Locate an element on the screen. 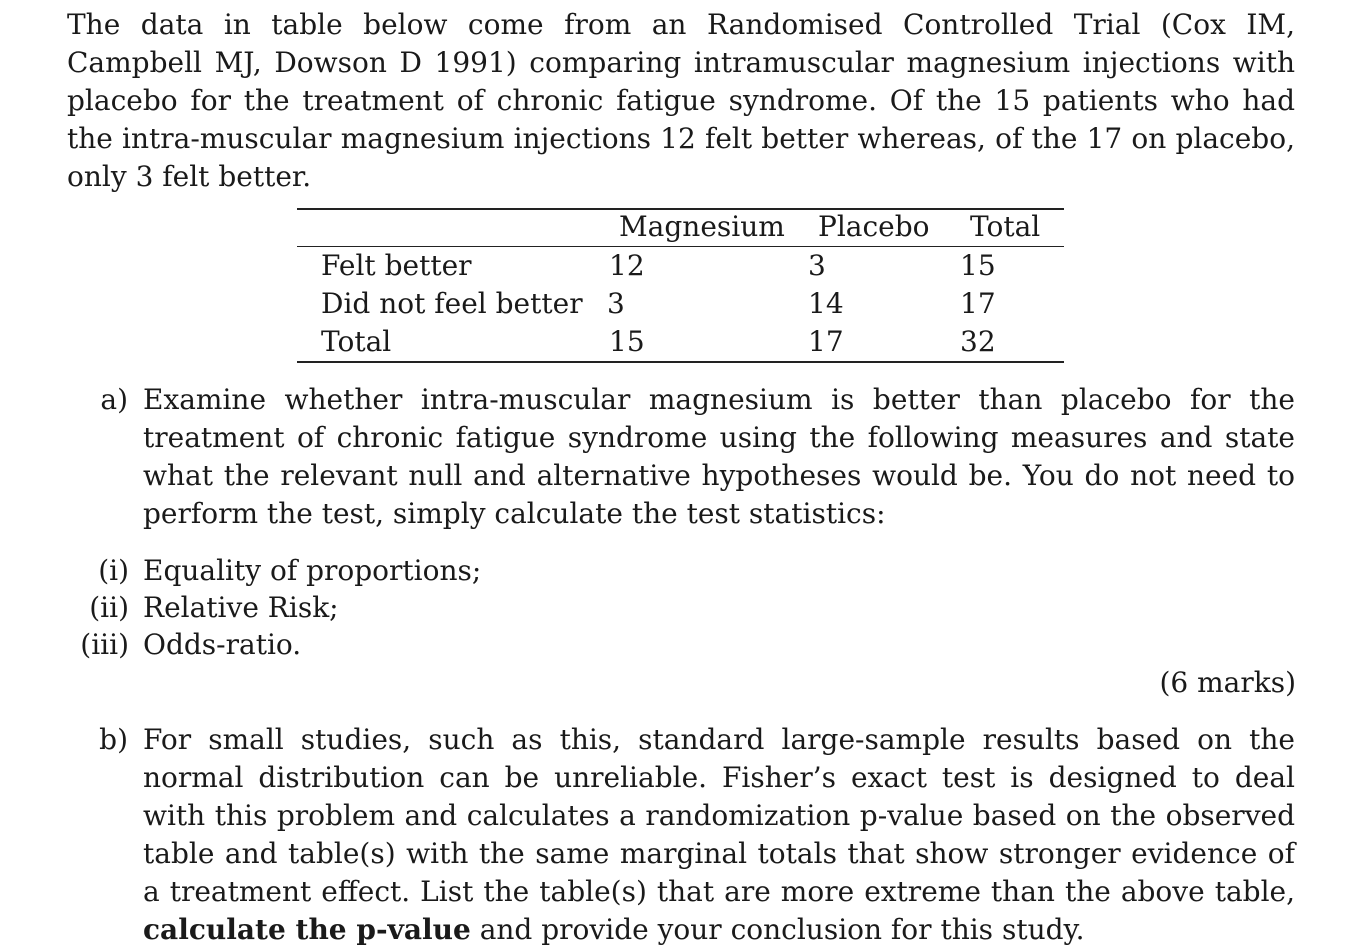  row-label-did-not-feel-better: Did not feel better is located at coordinates (452, 303).